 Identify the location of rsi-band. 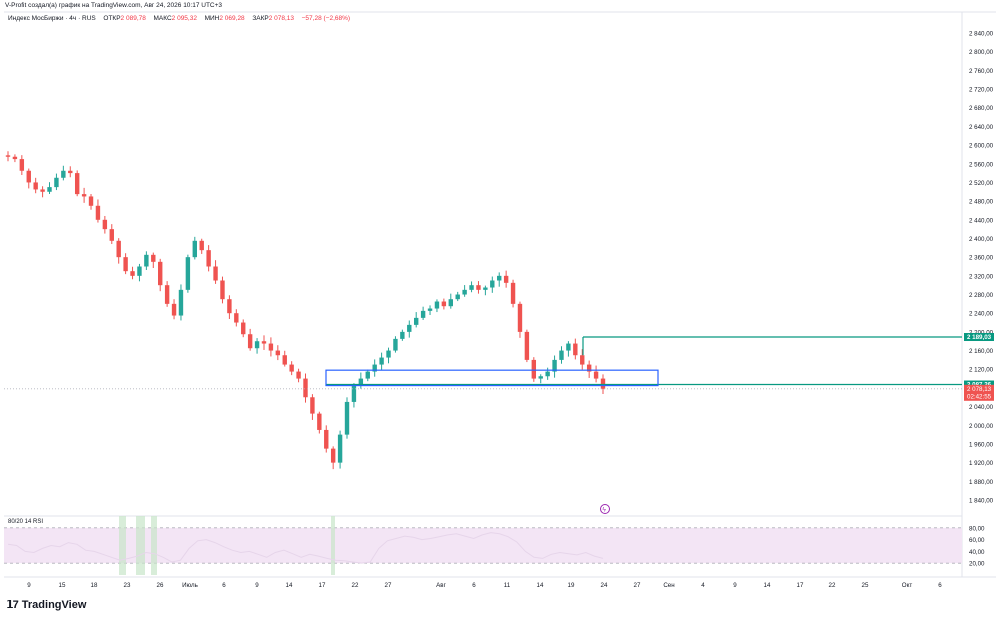
(483, 545).